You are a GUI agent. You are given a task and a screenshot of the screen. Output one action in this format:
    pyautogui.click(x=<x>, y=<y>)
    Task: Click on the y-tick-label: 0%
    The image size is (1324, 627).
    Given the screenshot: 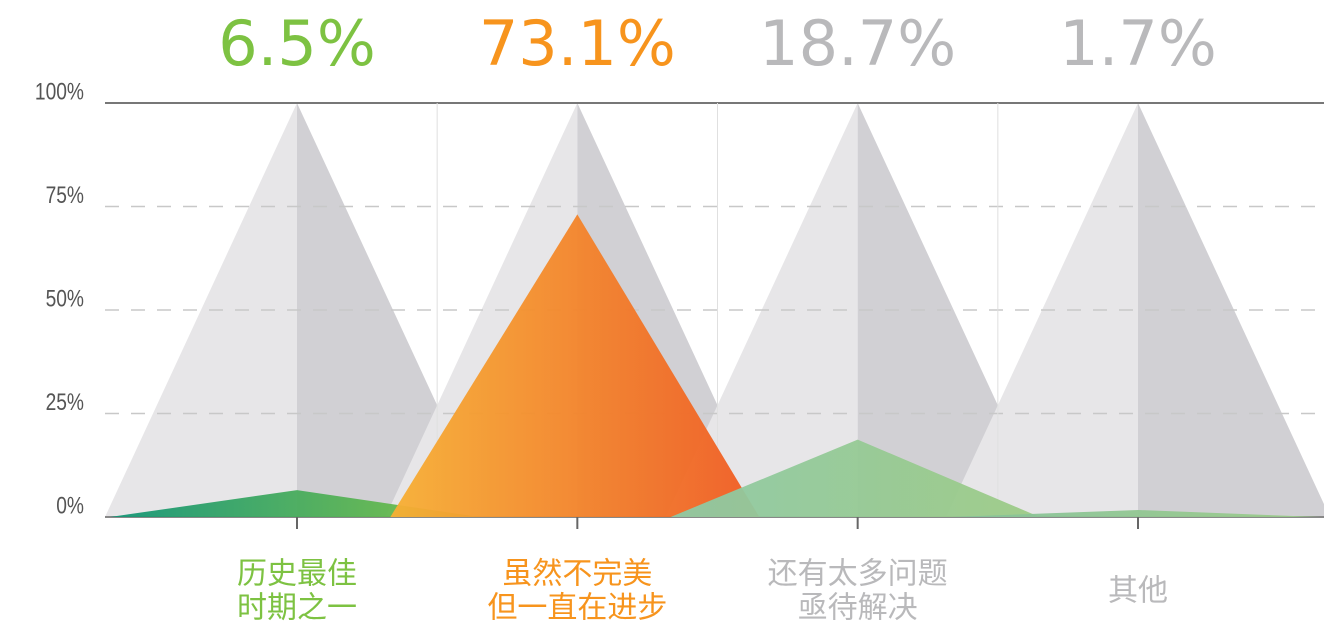 What is the action you would take?
    pyautogui.click(x=70, y=505)
    